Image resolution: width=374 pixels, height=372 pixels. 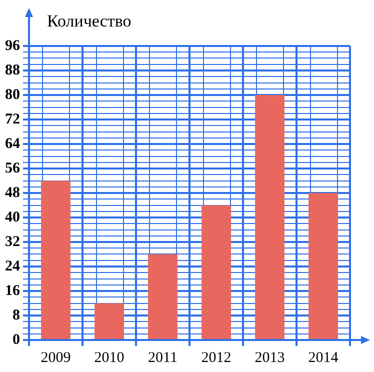 What do you see at coordinates (89, 20) in the screenshot?
I see `y-axis-title: Количество` at bounding box center [89, 20].